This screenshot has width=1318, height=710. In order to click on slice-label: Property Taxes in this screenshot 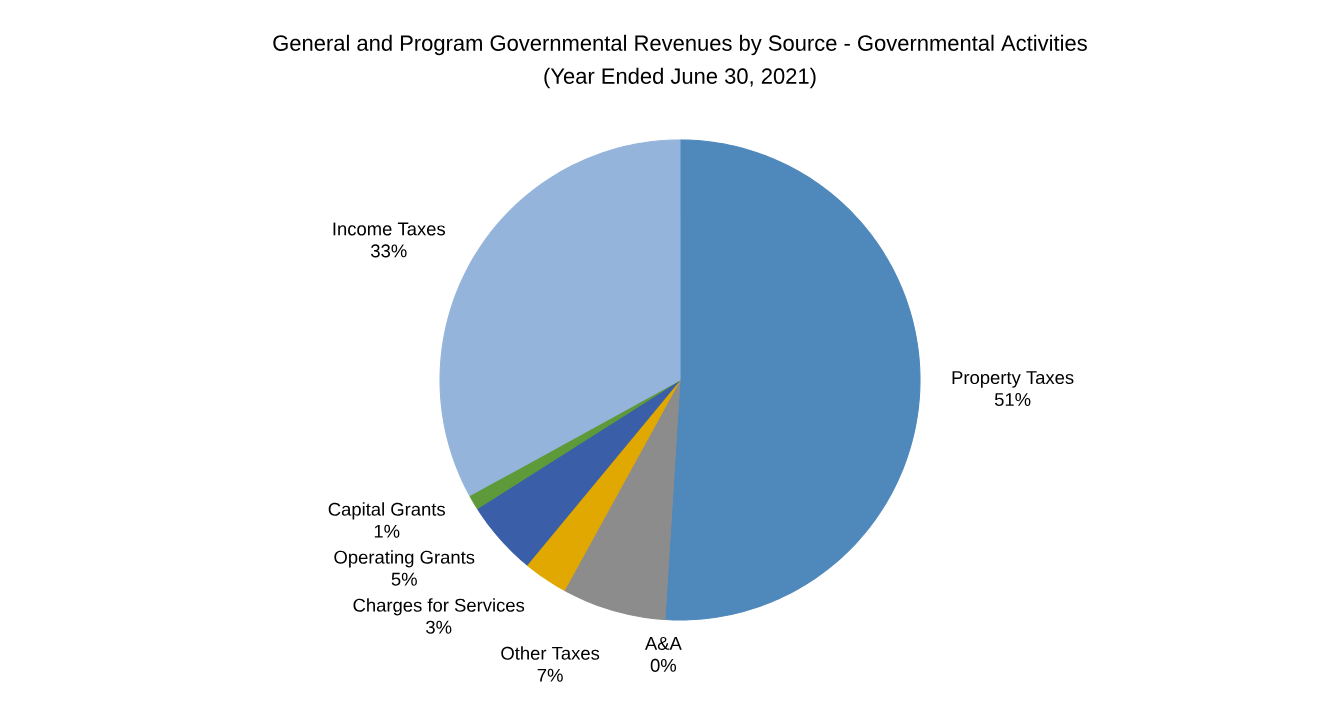, I will do `click(1013, 379)`.